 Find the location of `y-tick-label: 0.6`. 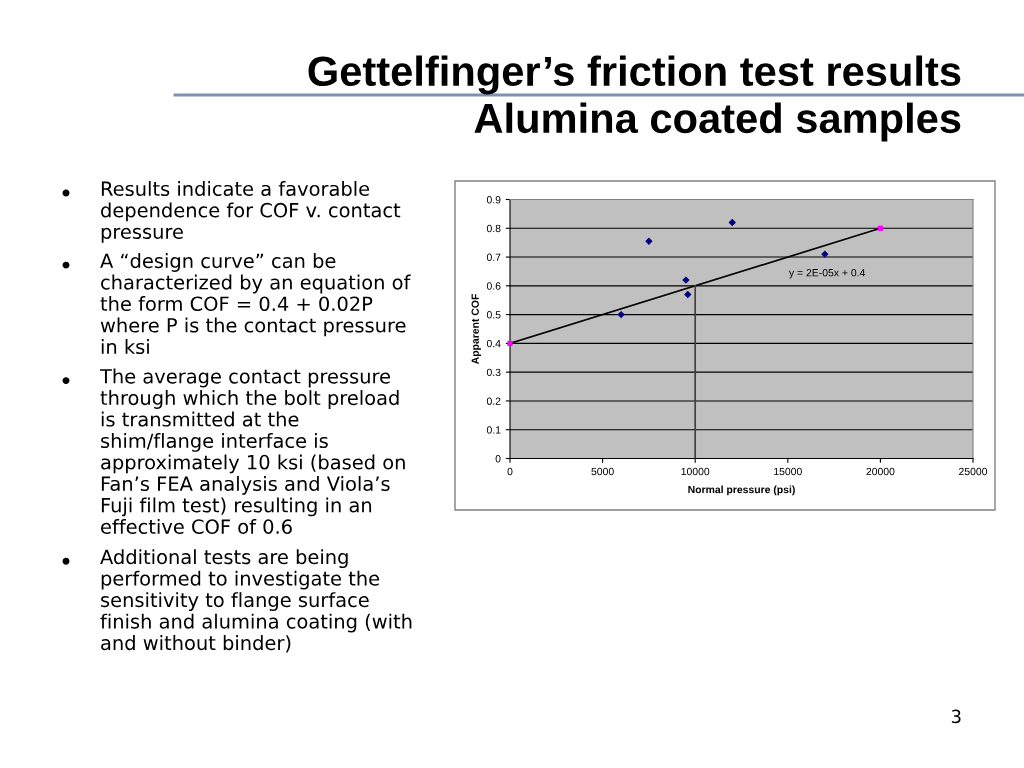

y-tick-label: 0.6 is located at coordinates (493, 286).